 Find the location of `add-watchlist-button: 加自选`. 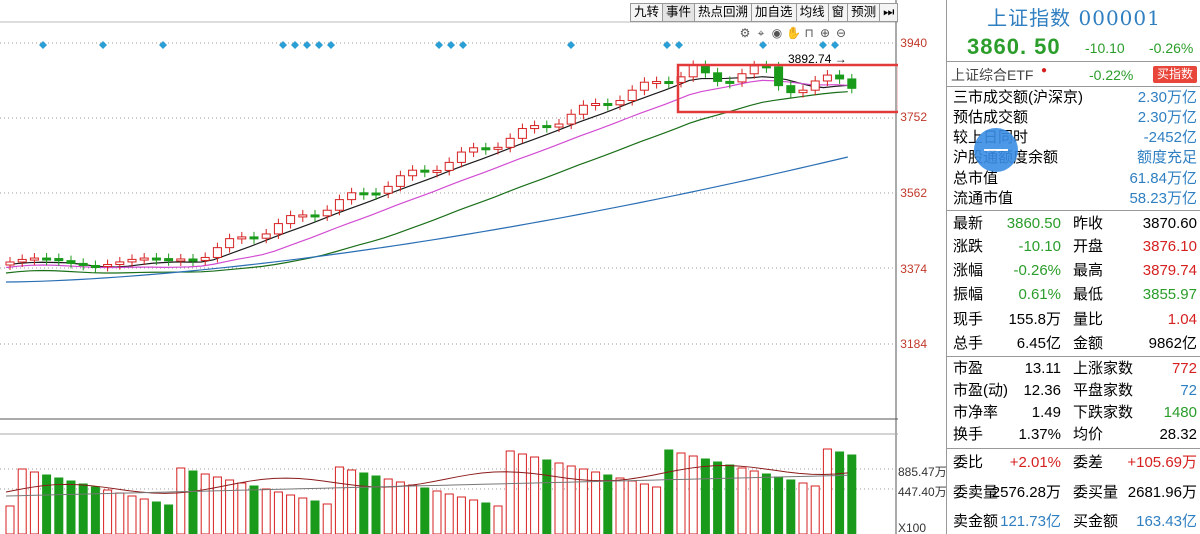

add-watchlist-button: 加自选 is located at coordinates (774, 12).